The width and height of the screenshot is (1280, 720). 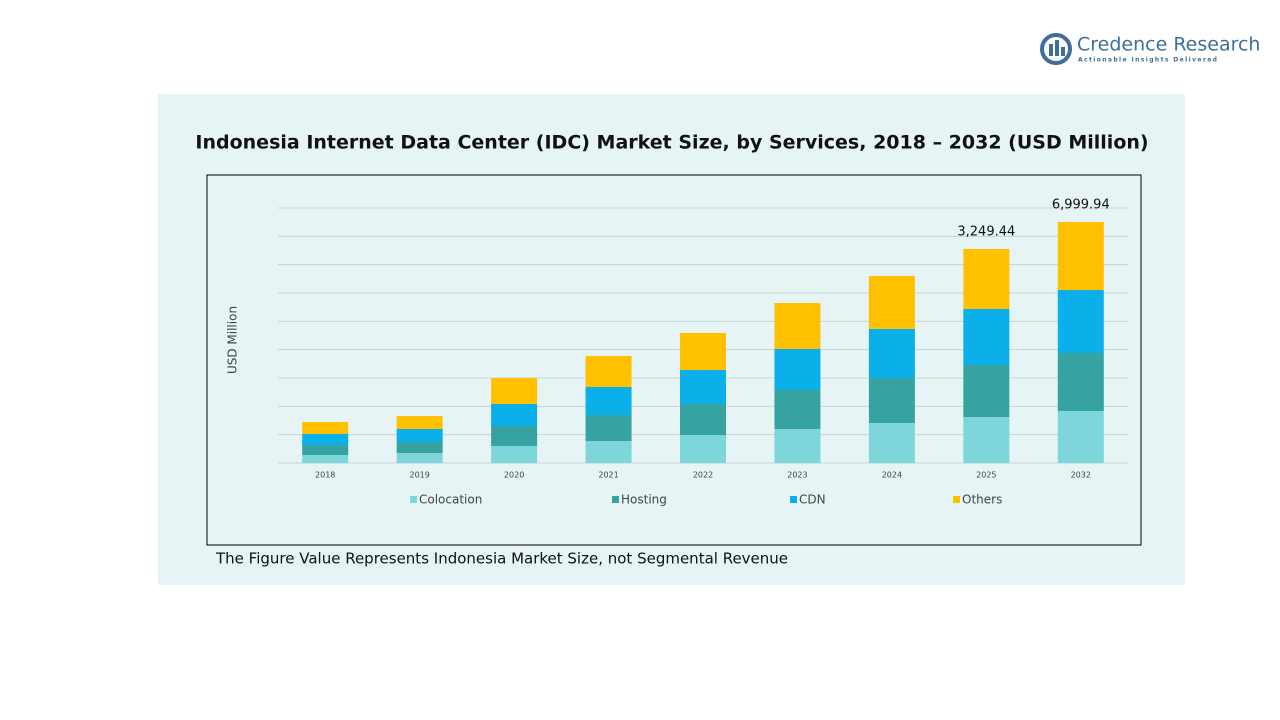 What do you see at coordinates (1056, 49) in the screenshot?
I see `logo-icon` at bounding box center [1056, 49].